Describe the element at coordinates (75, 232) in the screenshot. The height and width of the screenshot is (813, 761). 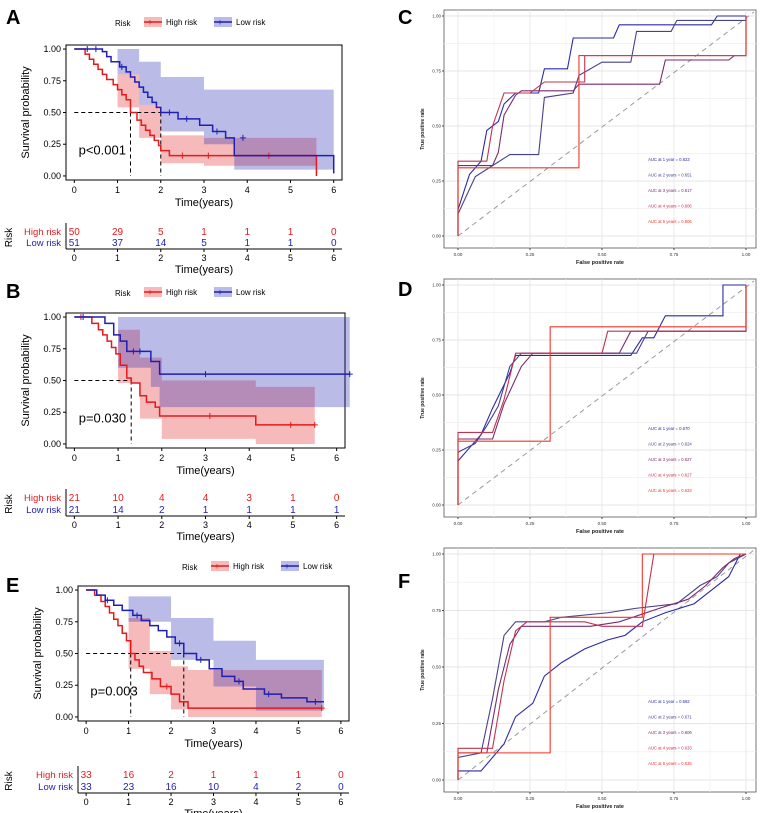
I see `risk-count: 50` at that location.